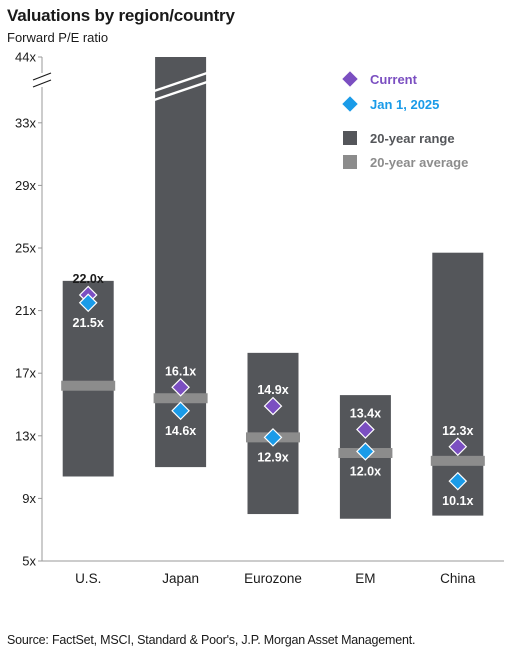  I want to click on y-tick-label: 17x, so click(25, 373).